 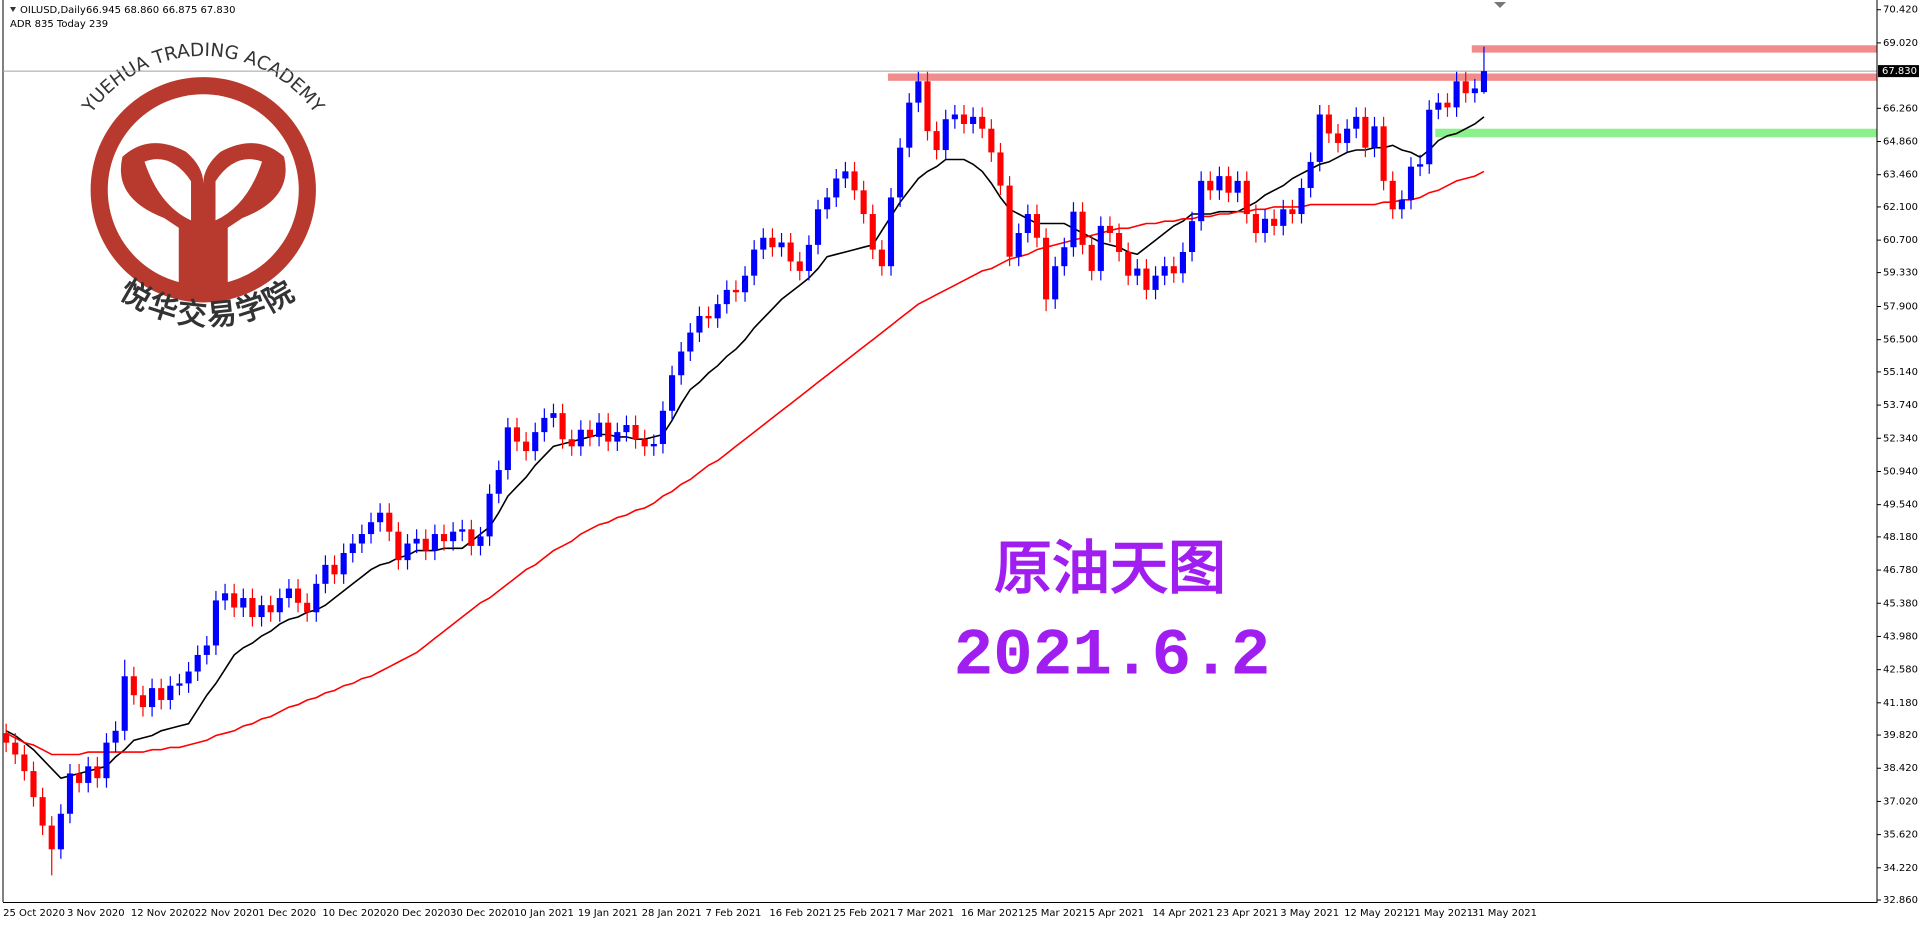 I want to click on overlay-title: 原油天图, so click(x=1110, y=568).